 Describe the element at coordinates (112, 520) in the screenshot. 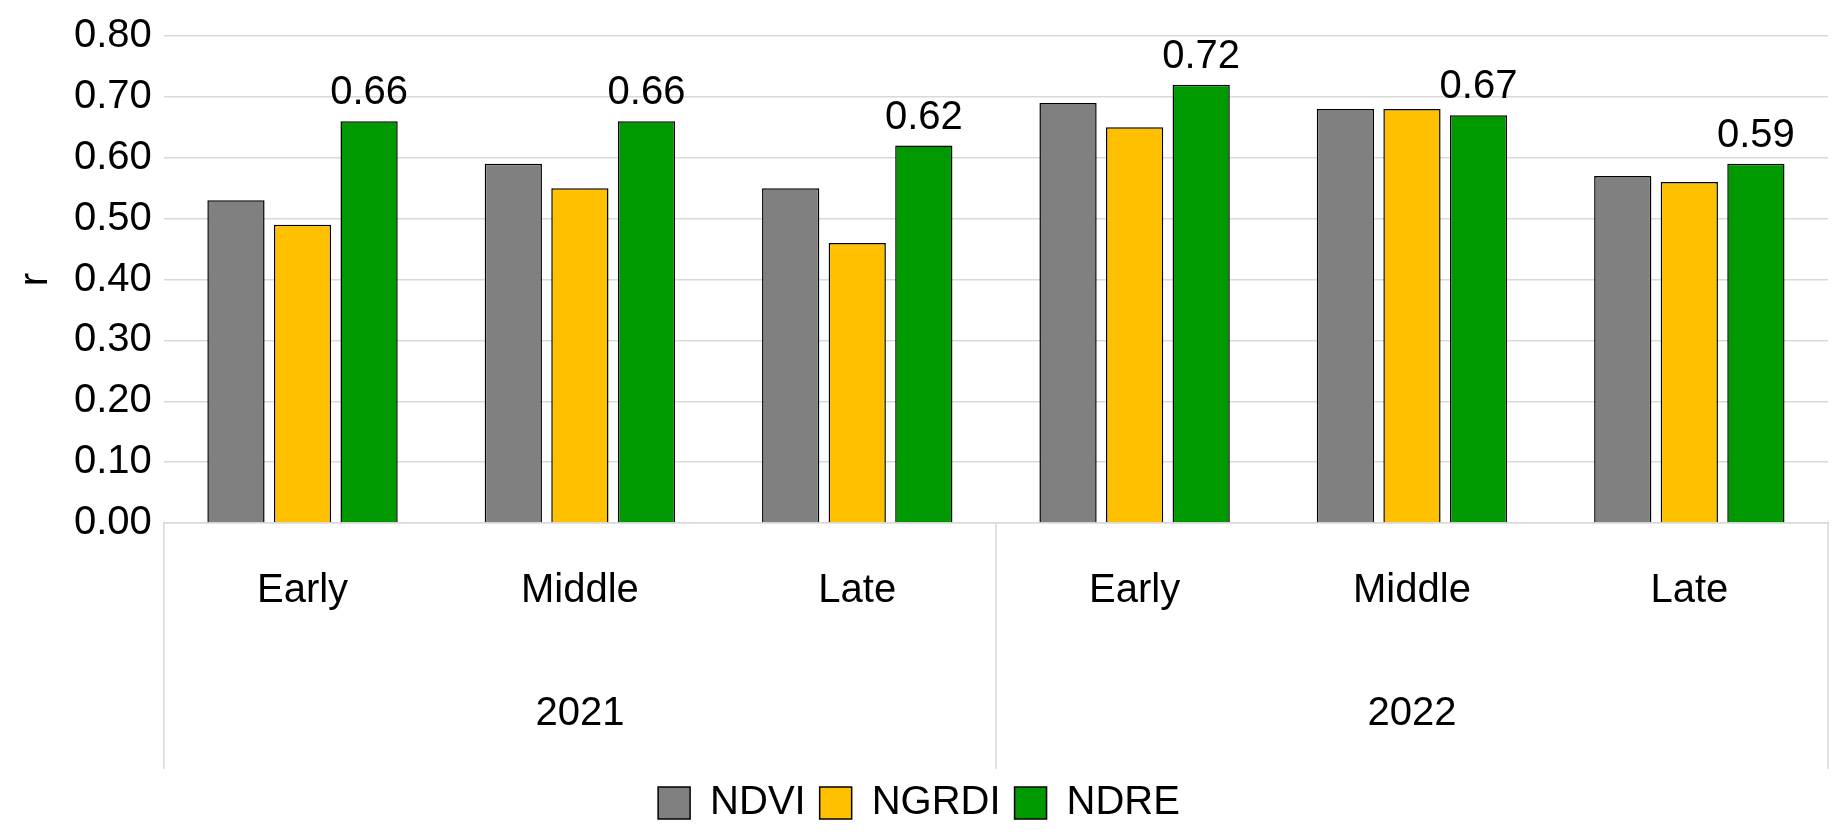

I see `y-tick-label: 0.00` at that location.